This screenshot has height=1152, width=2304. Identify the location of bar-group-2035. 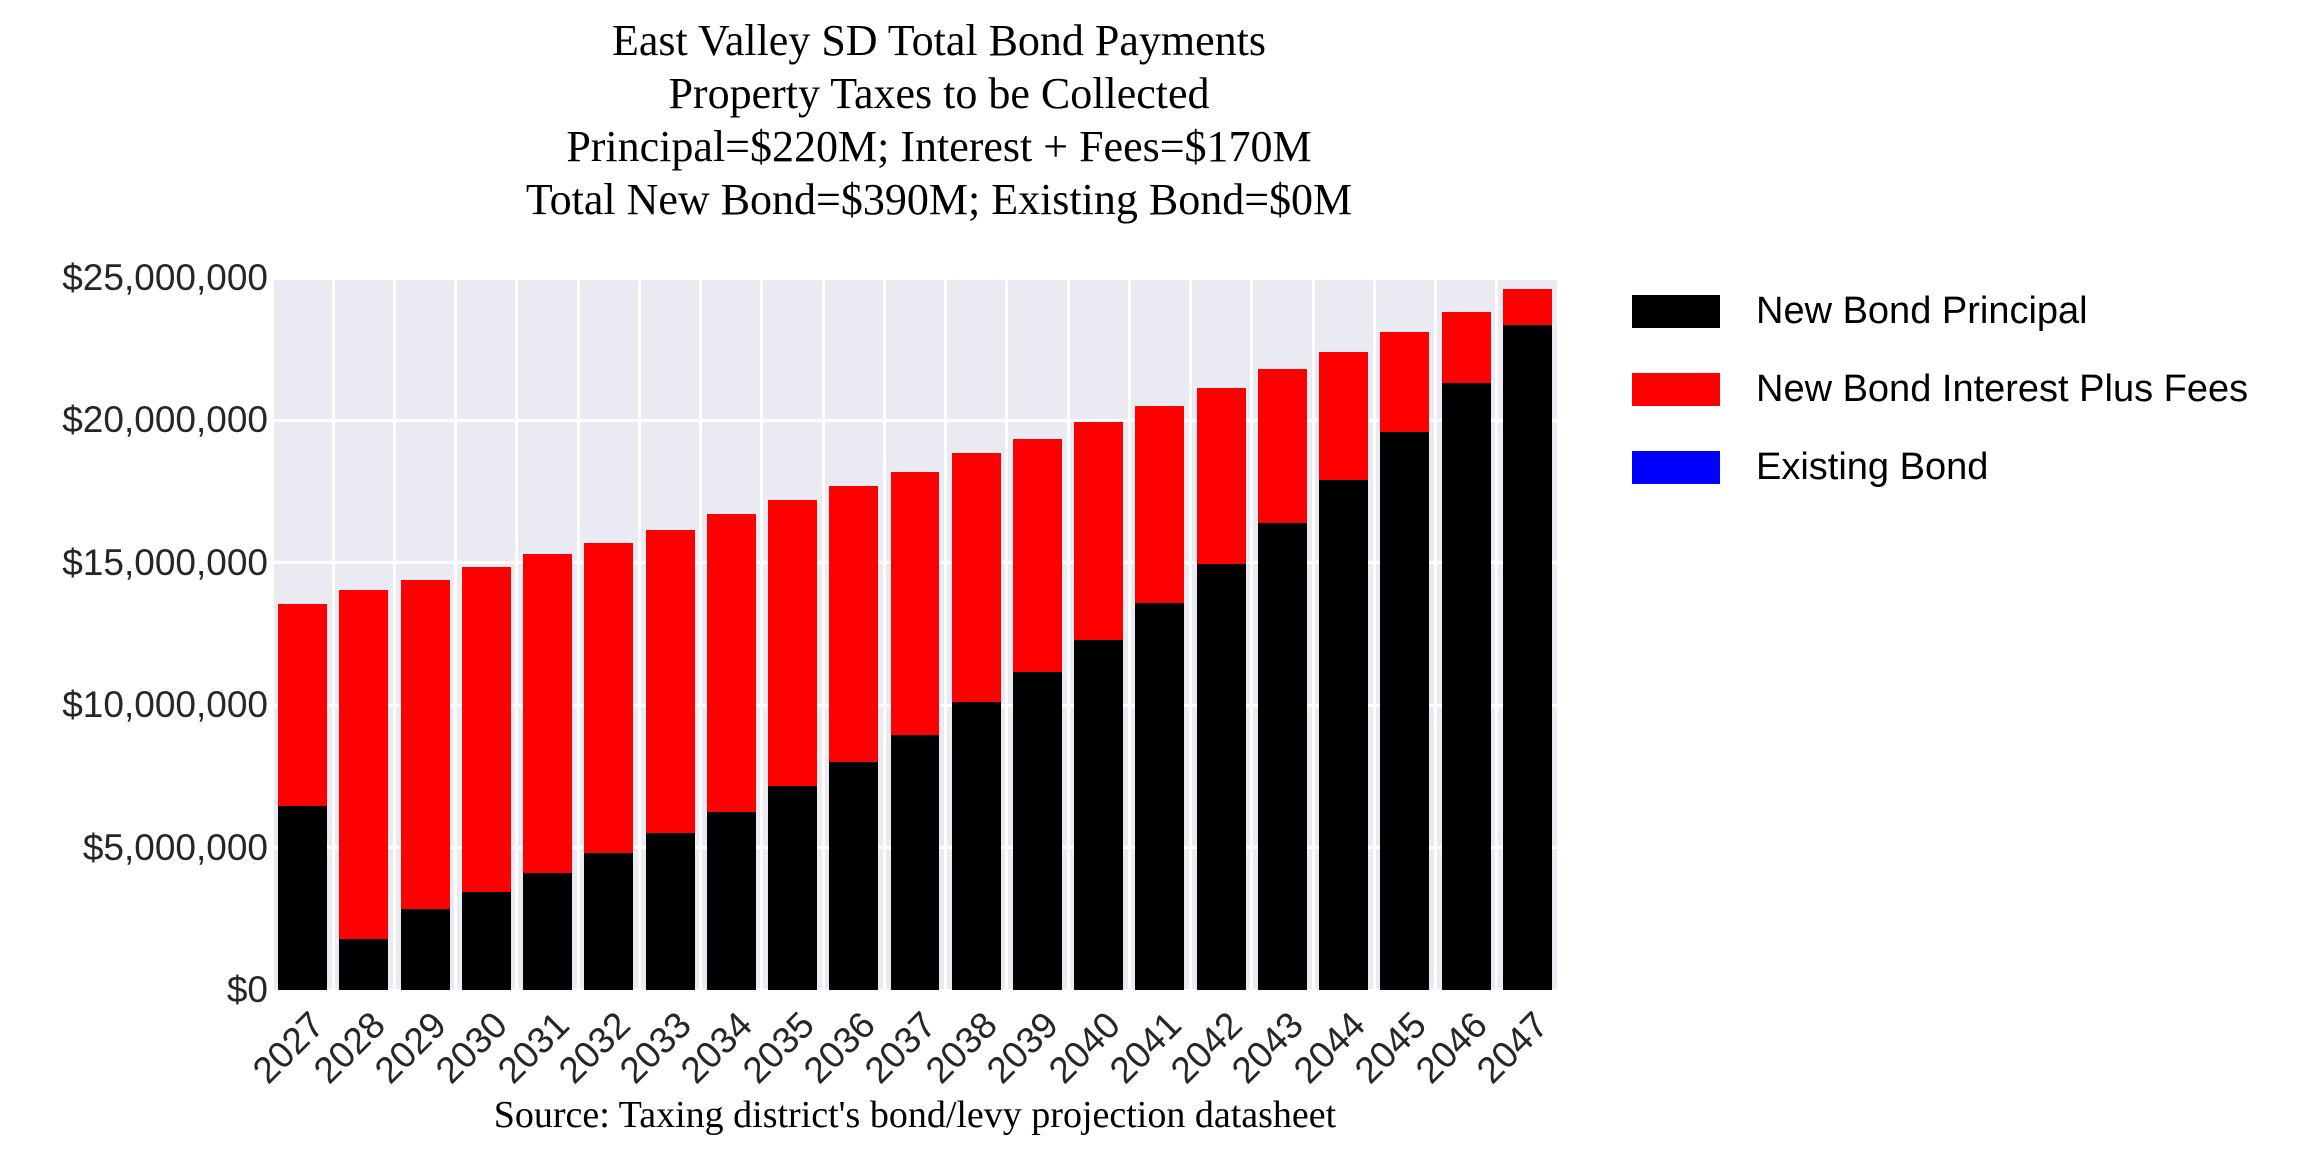
(792, 745).